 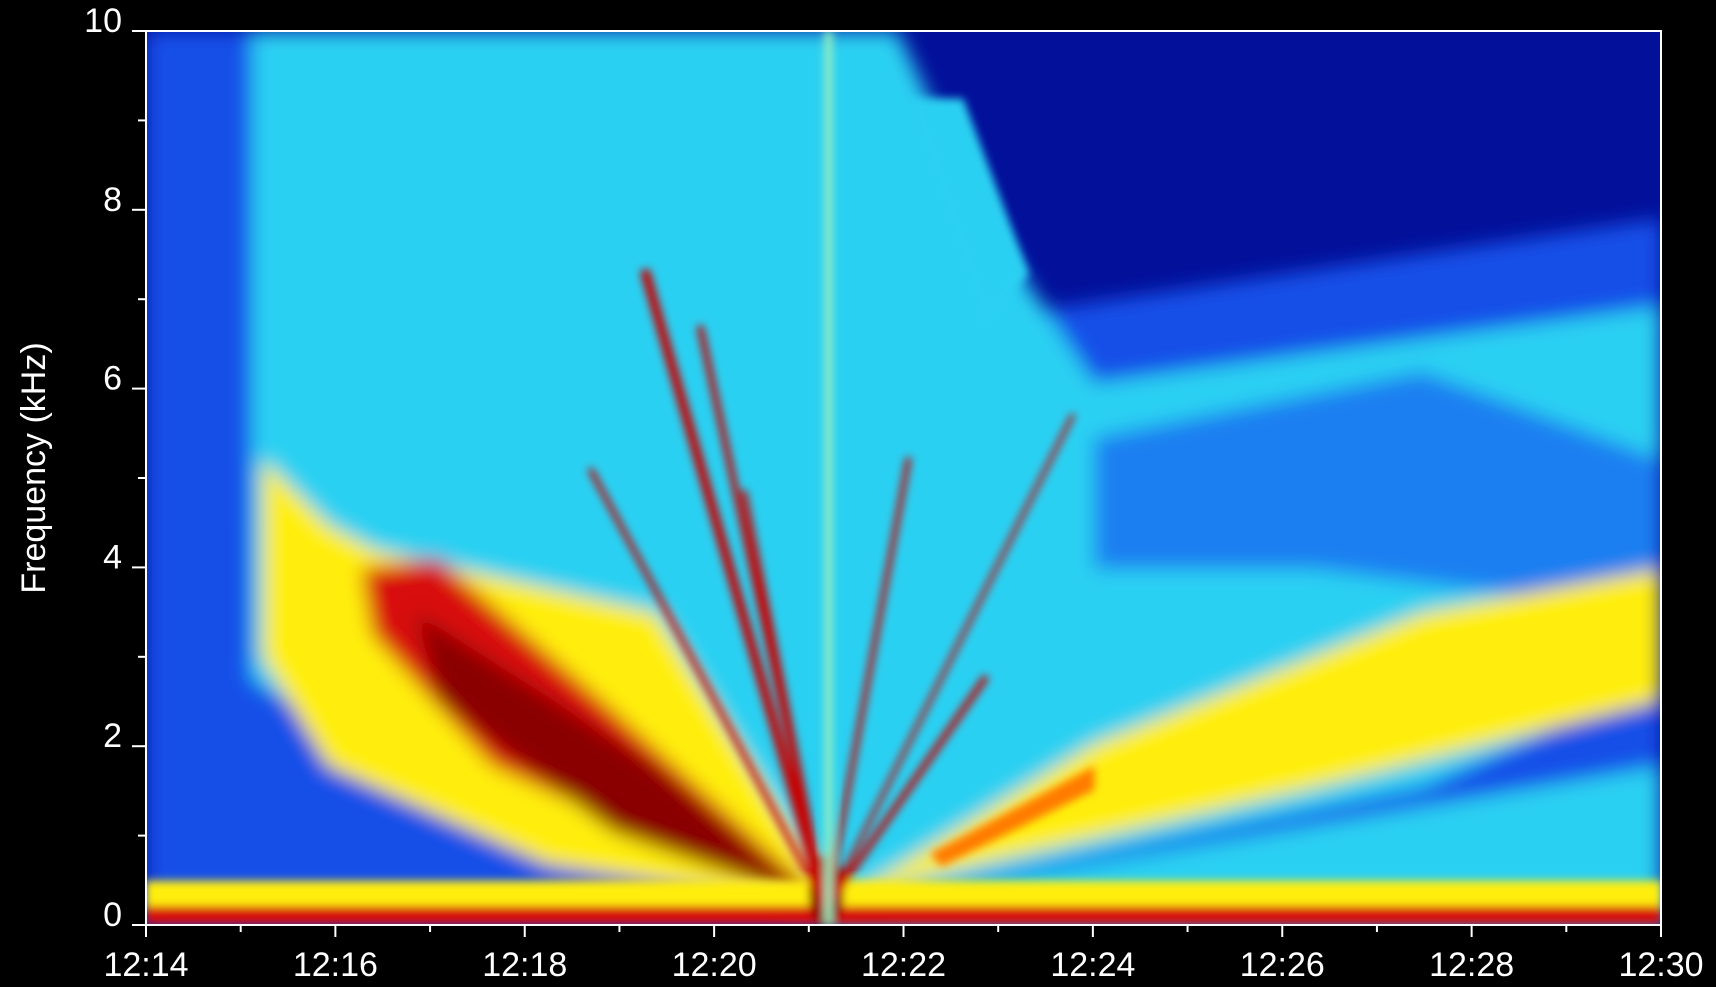 What do you see at coordinates (524, 965) in the screenshot?
I see `x-tick-label: 12:18` at bounding box center [524, 965].